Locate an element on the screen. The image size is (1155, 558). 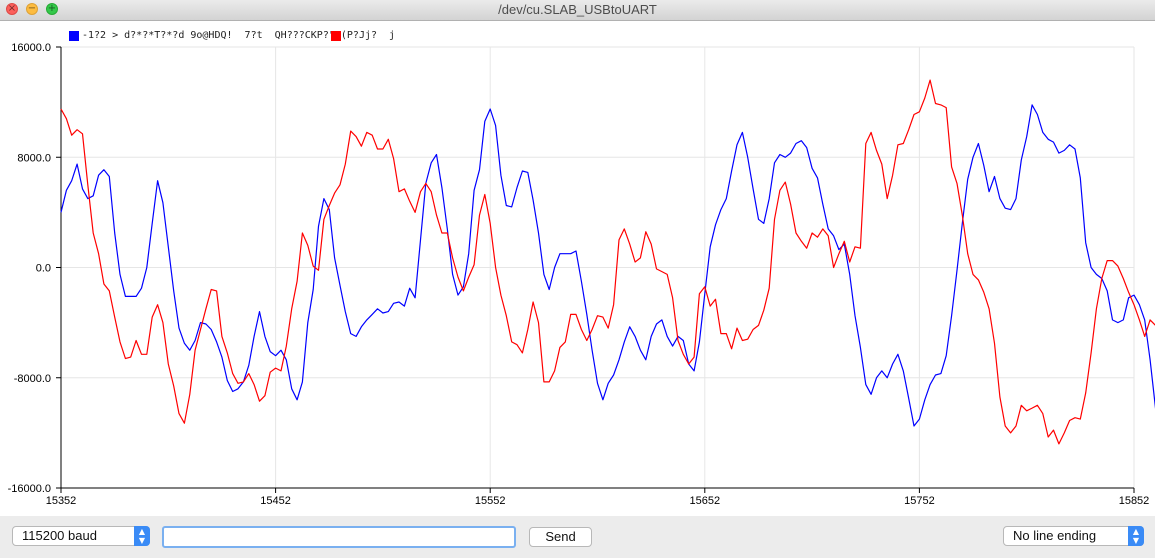
y-tick-label: 0.0 is located at coordinates (43, 269).